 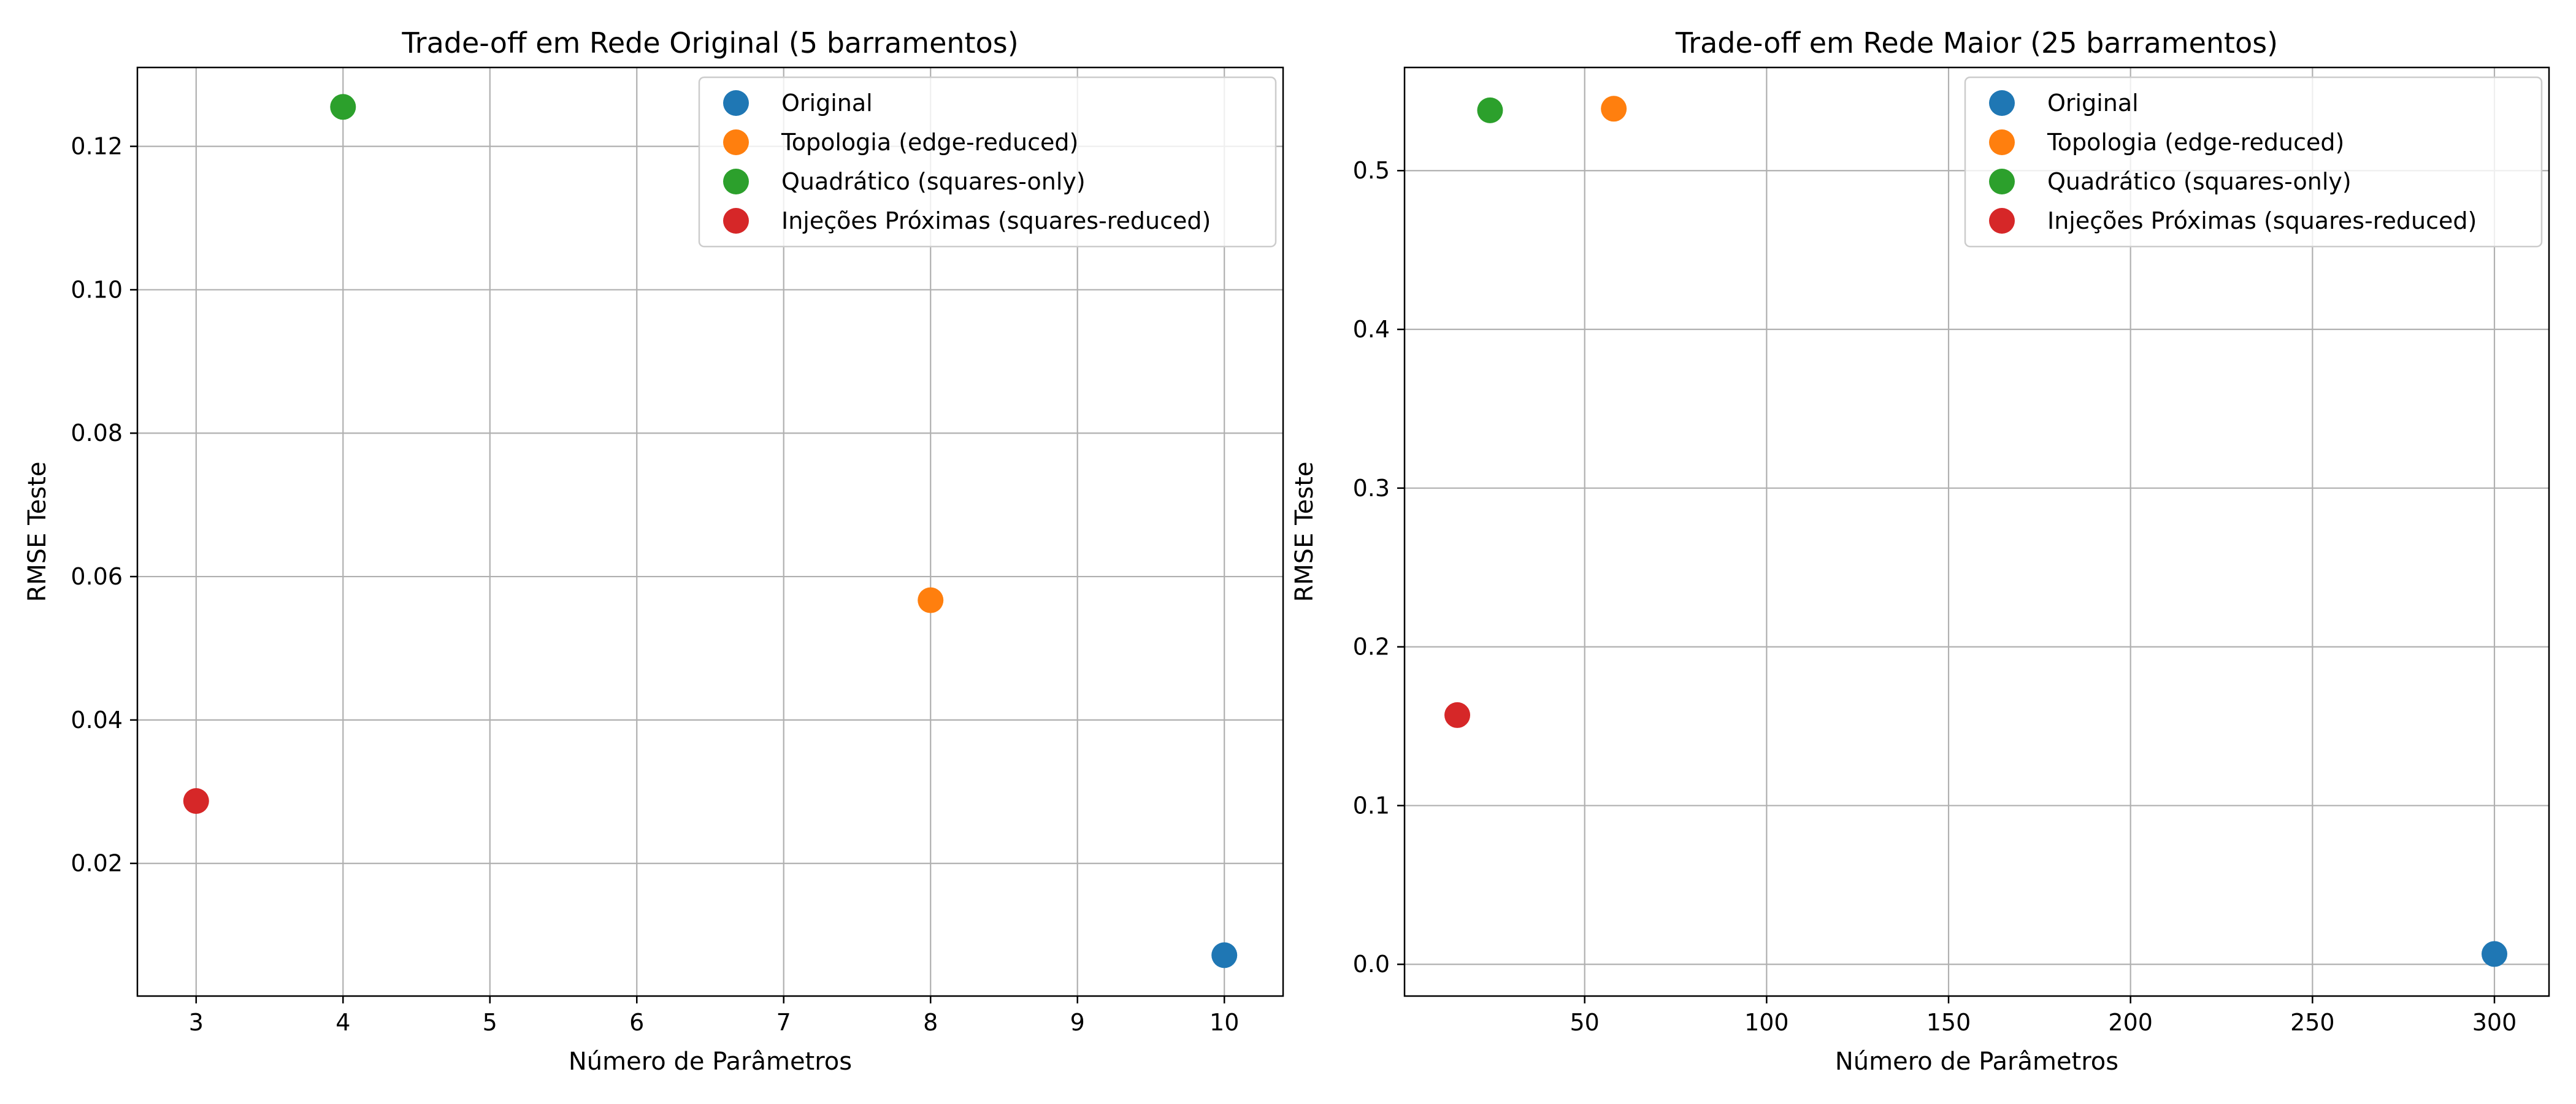 What do you see at coordinates (97, 863) in the screenshot?
I see `y-tick-label: 0.02` at bounding box center [97, 863].